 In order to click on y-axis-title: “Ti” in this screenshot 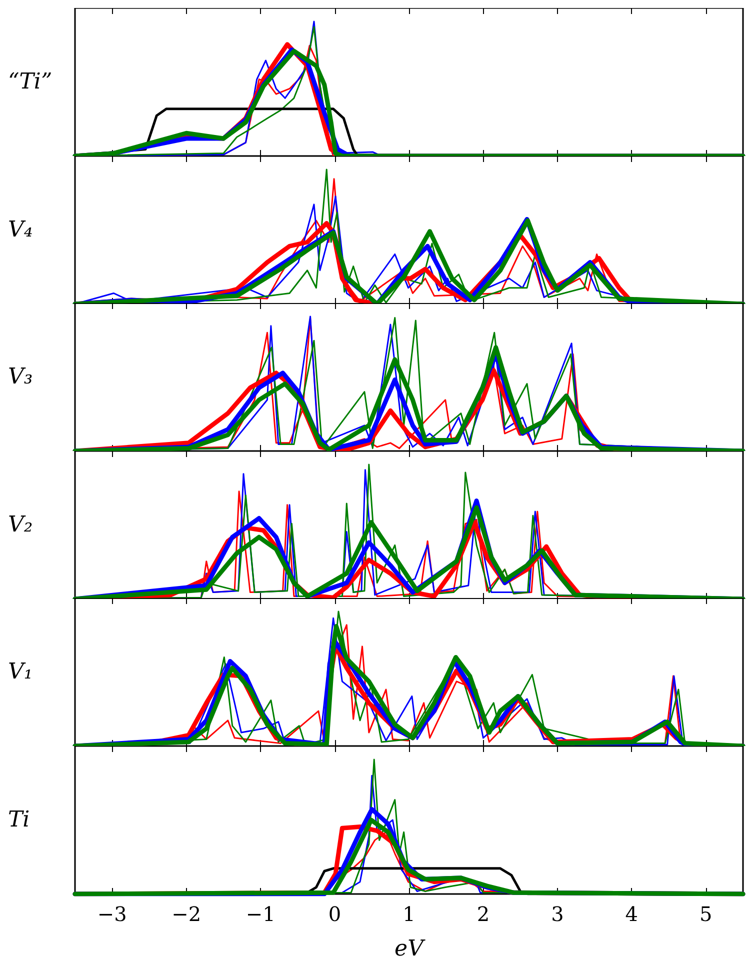, I will do `click(30, 82)`.